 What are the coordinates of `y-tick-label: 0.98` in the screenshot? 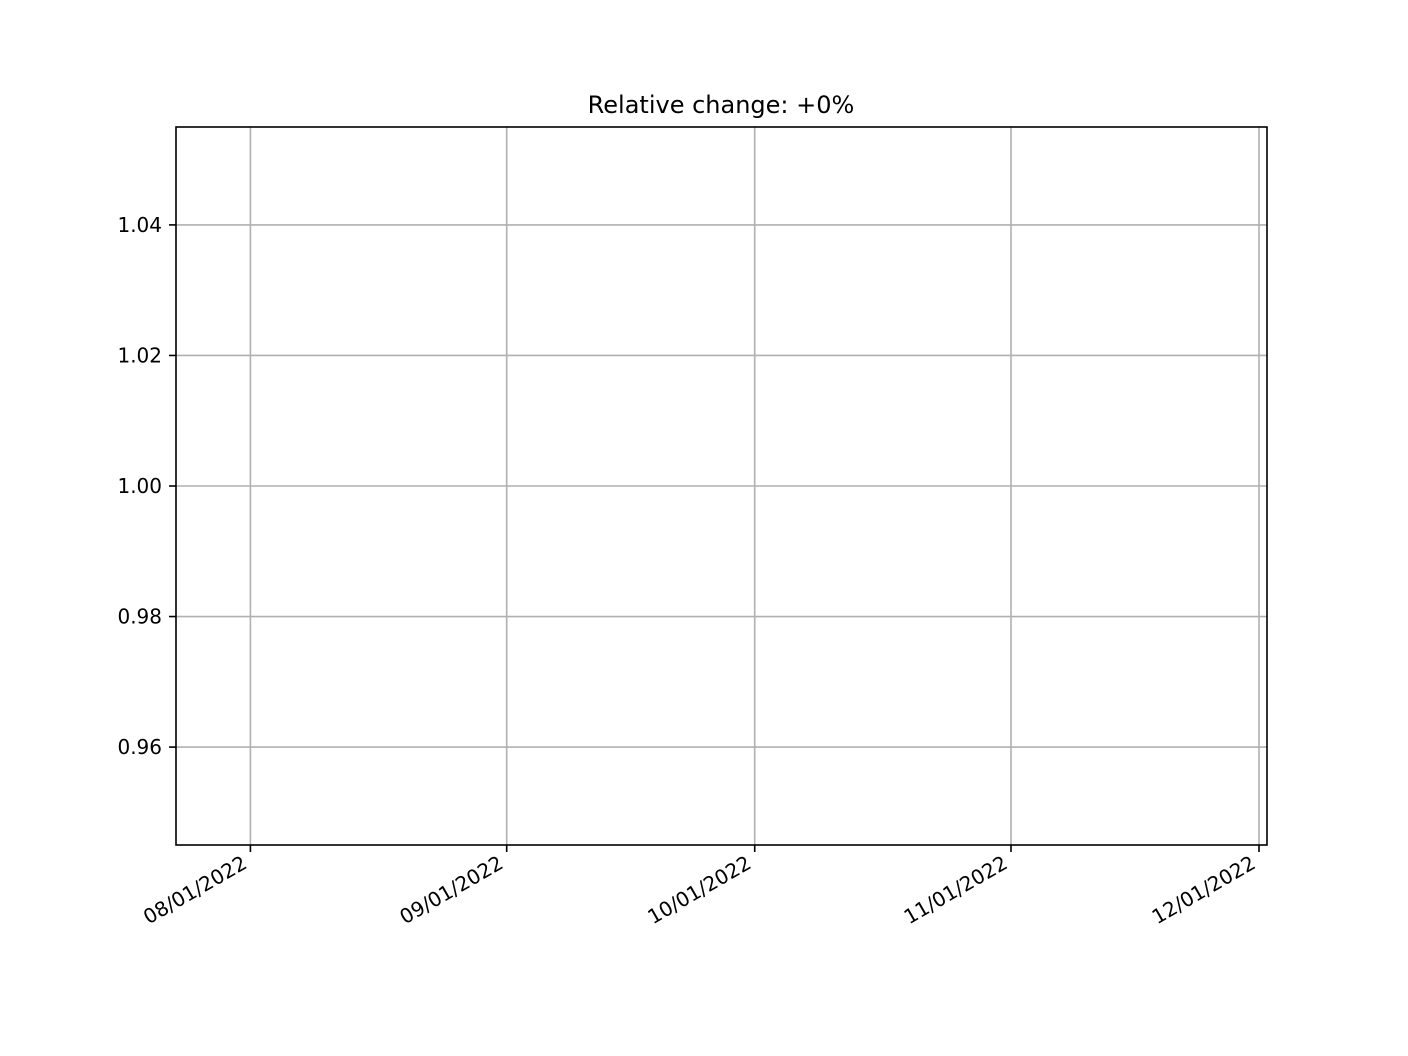 It's located at (139, 617).